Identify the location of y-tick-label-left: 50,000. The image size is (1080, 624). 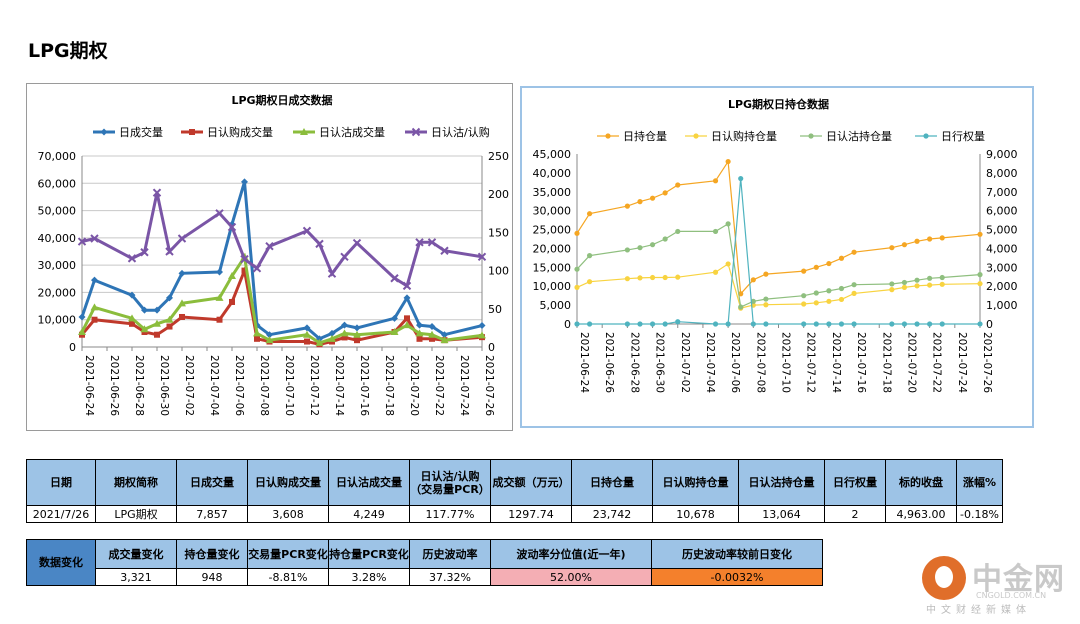
(57, 211).